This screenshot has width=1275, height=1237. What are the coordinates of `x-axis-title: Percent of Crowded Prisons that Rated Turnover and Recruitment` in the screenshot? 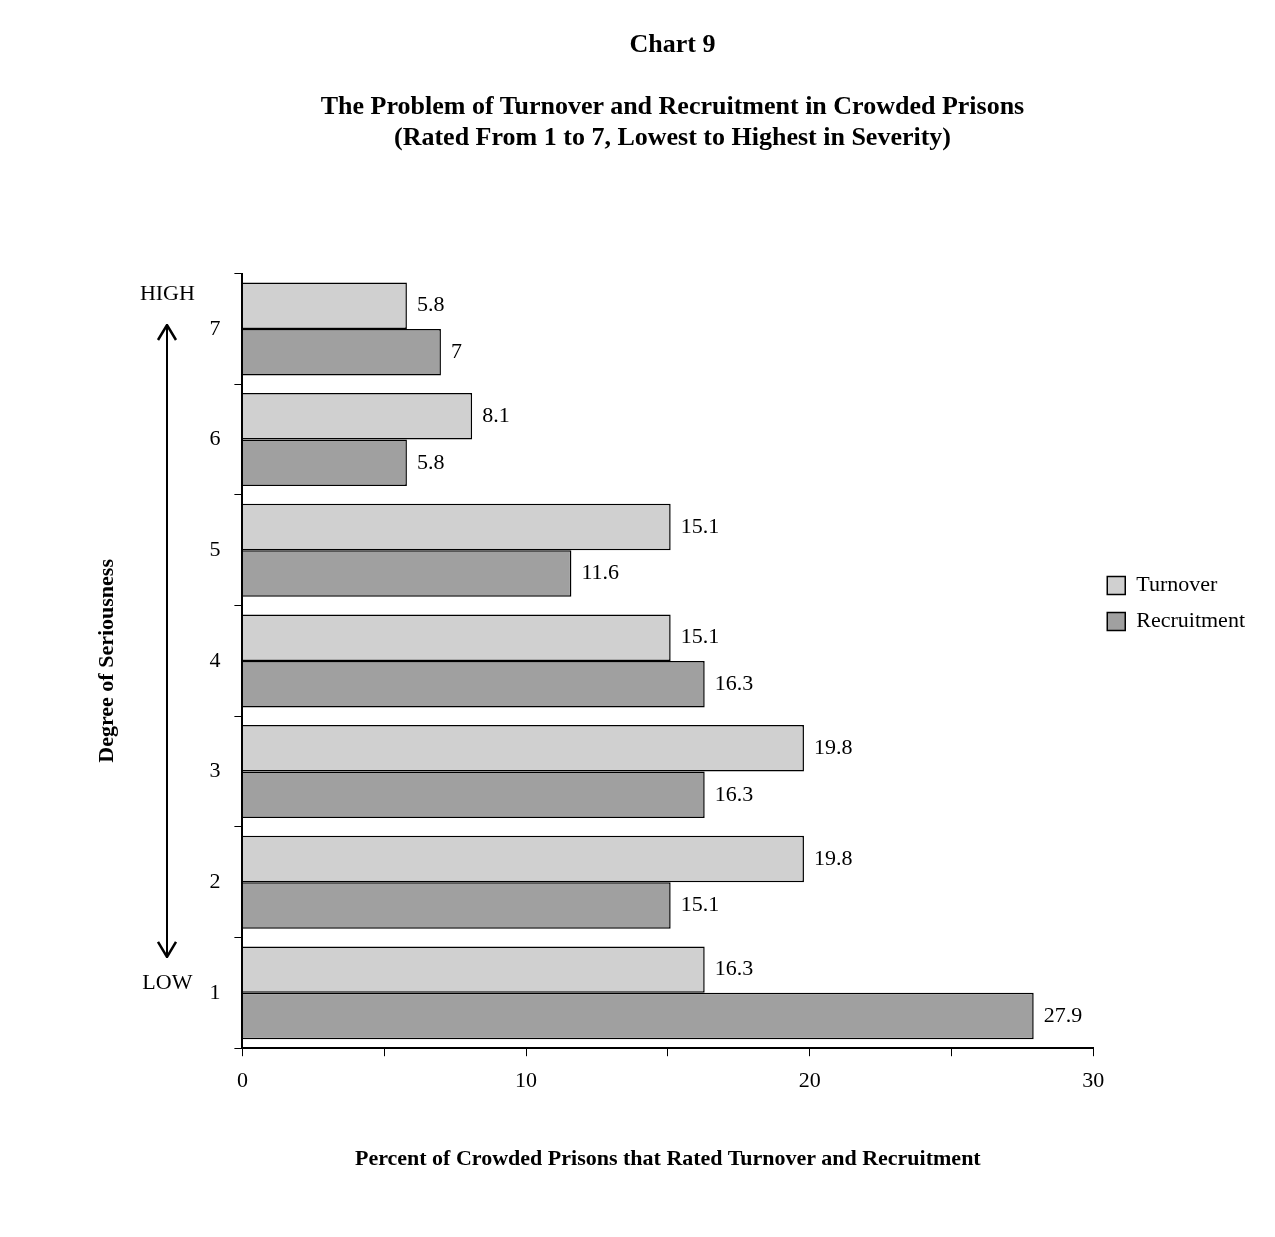 It's located at (668, 1158).